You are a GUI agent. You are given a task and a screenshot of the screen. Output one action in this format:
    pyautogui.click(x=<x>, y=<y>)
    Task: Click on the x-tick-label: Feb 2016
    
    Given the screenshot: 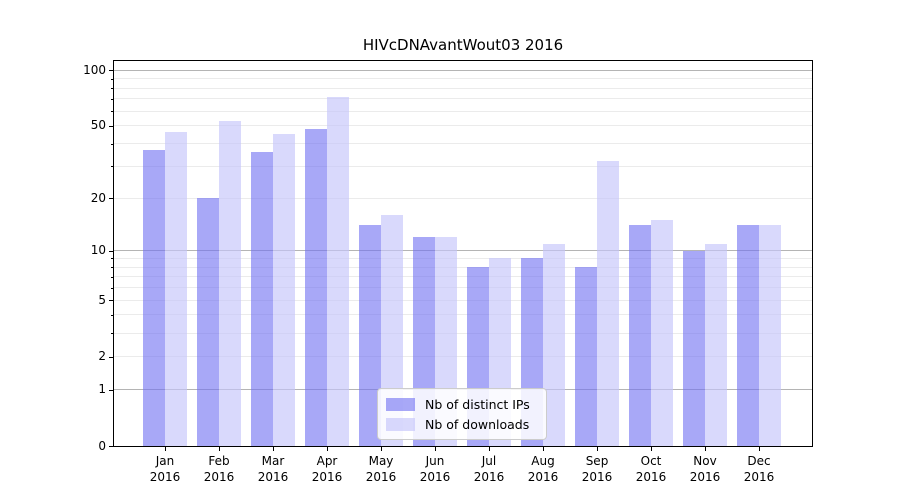 What is the action you would take?
    pyautogui.click(x=219, y=469)
    